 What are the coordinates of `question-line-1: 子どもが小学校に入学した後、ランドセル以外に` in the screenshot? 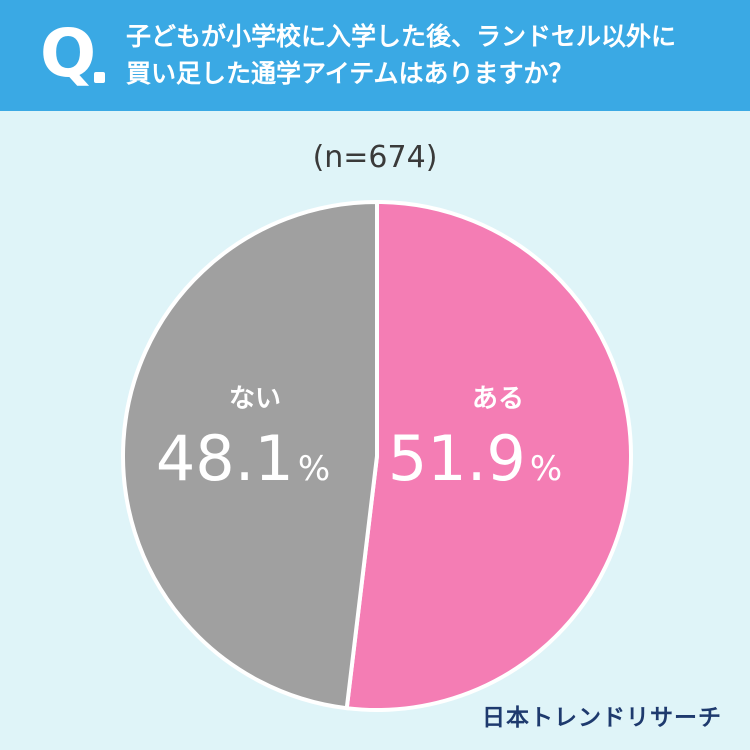 It's located at (401, 36).